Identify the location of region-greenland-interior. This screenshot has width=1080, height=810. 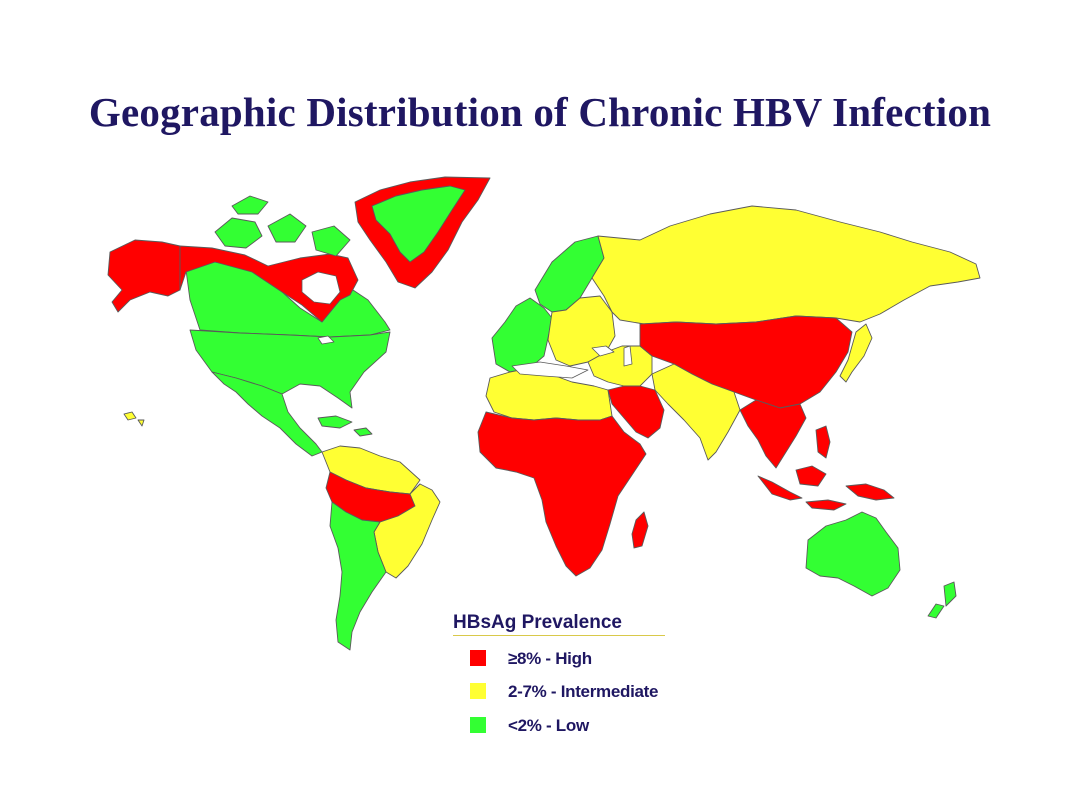
(418, 224).